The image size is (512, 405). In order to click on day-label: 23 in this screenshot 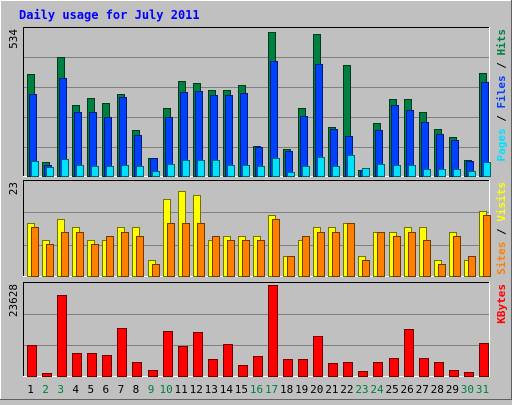, I will do `click(361, 389)`.